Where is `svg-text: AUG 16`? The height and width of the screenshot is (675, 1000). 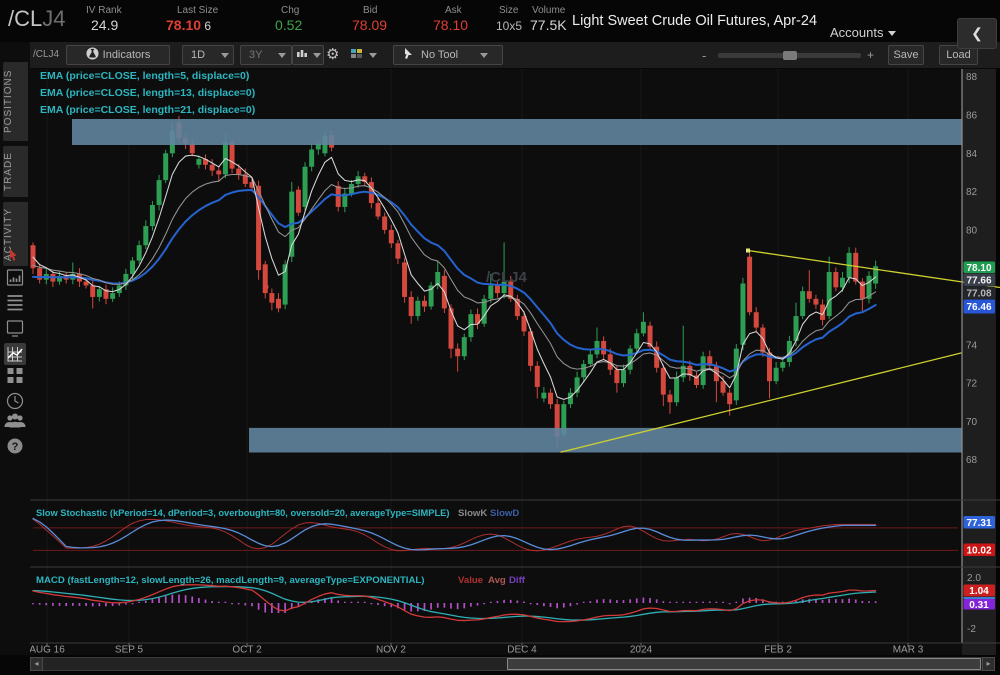
svg-text: AUG 16 is located at coordinates (47, 650).